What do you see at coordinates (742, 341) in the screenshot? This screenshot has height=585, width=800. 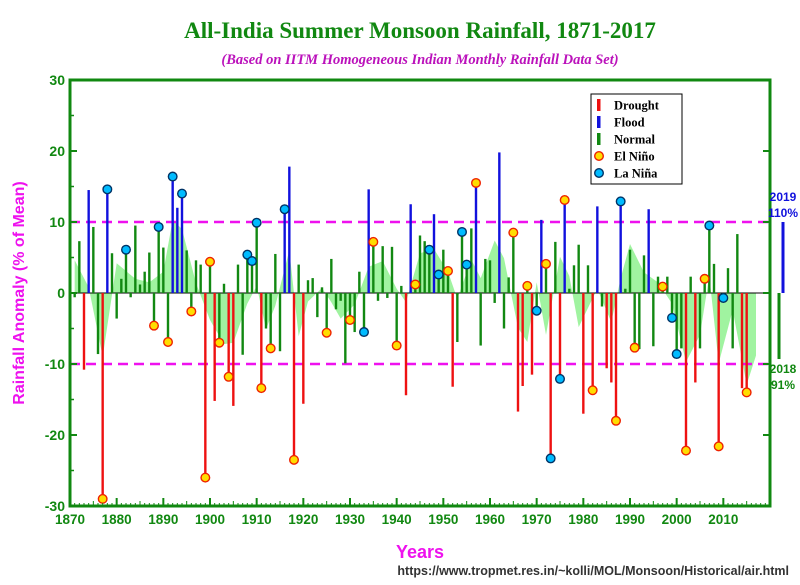 I see `bar-2014` at bounding box center [742, 341].